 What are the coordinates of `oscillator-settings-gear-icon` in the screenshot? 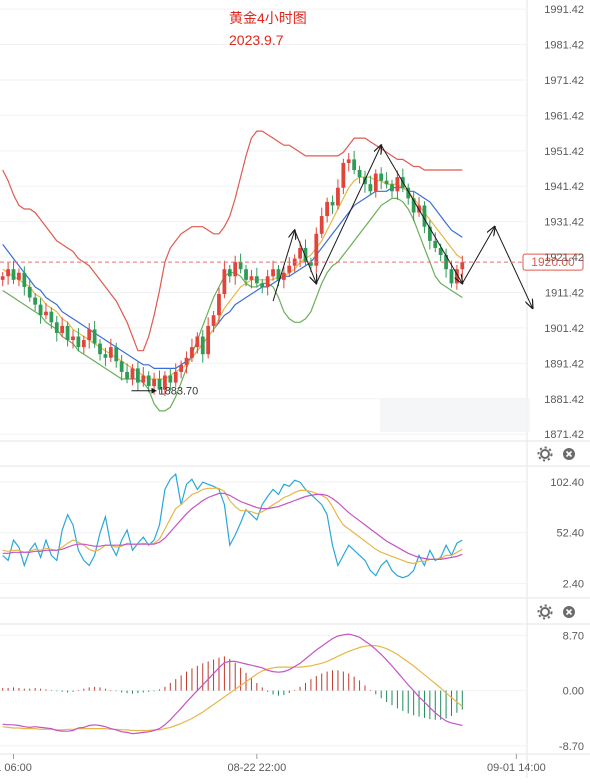 It's located at (545, 454).